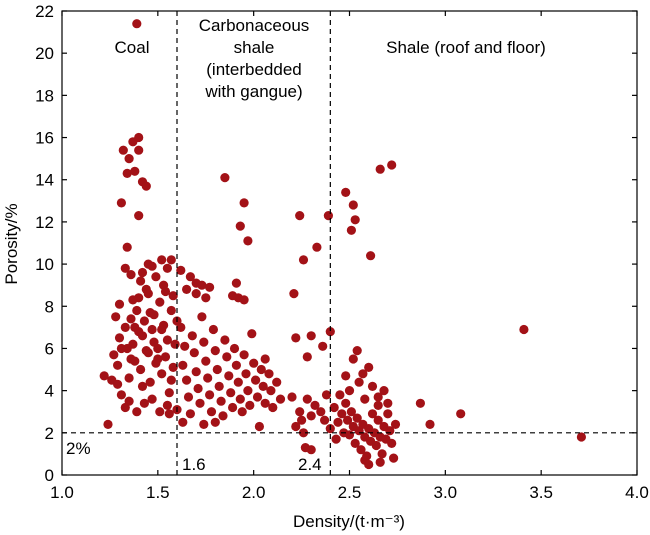 The width and height of the screenshot is (650, 535). Describe the element at coordinates (49, 475) in the screenshot. I see `y-tick-label: 0` at that location.